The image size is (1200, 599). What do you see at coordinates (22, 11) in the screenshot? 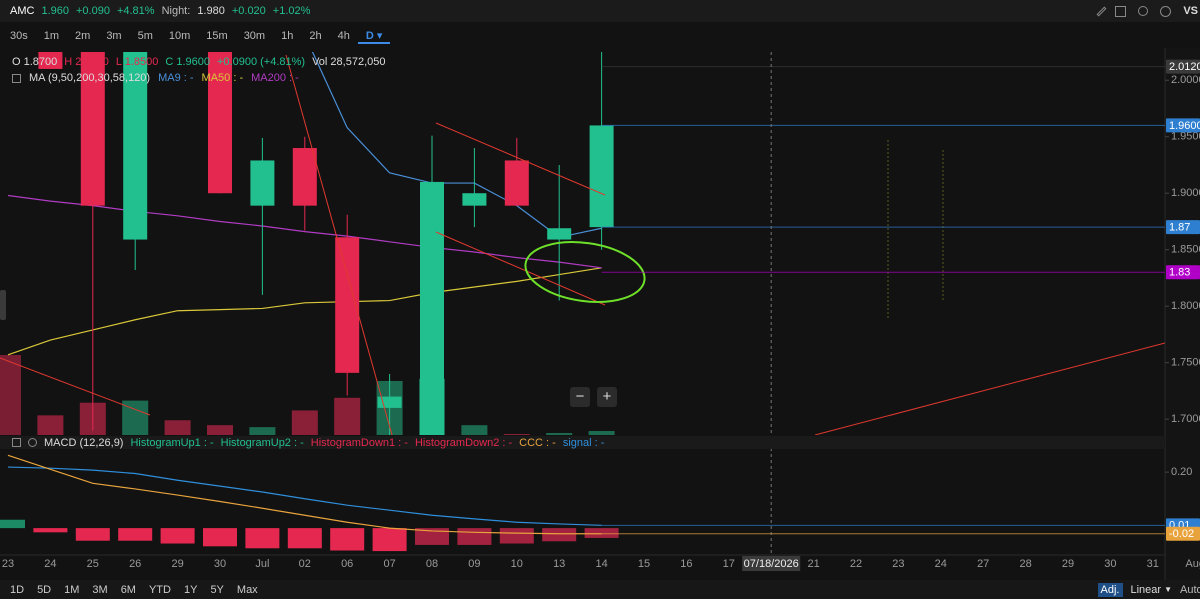
I see `symbol: AMC` at bounding box center [22, 11].